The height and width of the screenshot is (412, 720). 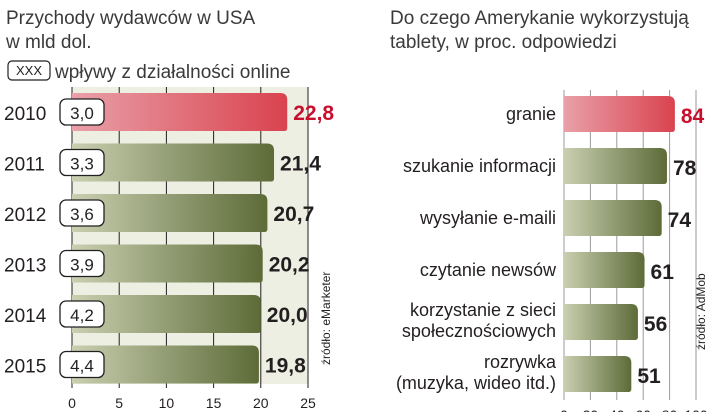 I want to click on year-label: 2013, so click(x=25, y=266).